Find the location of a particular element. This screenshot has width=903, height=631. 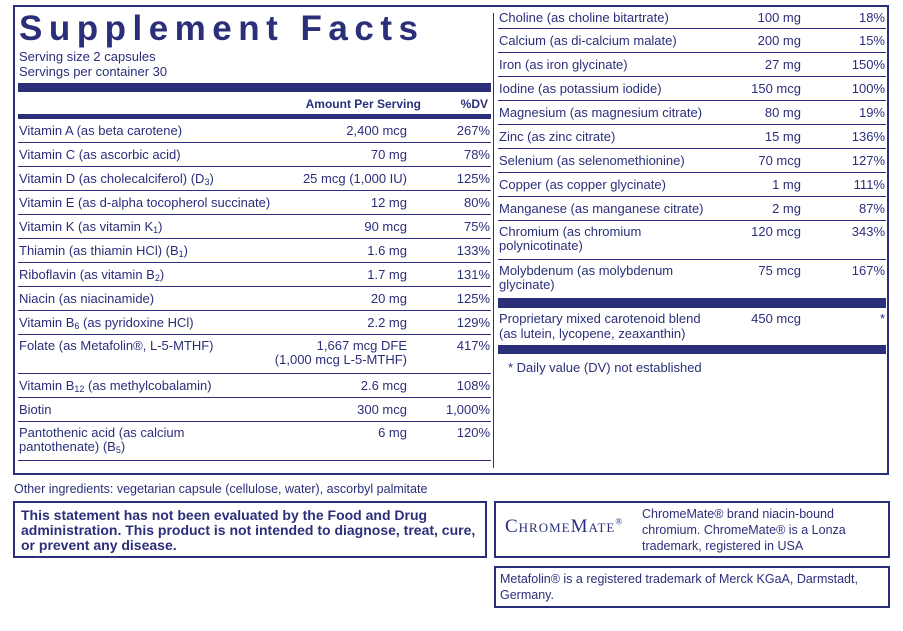

nutrient-row: Magnesium (as magnesium citrate) 80 mg 19% is located at coordinates (692, 113).